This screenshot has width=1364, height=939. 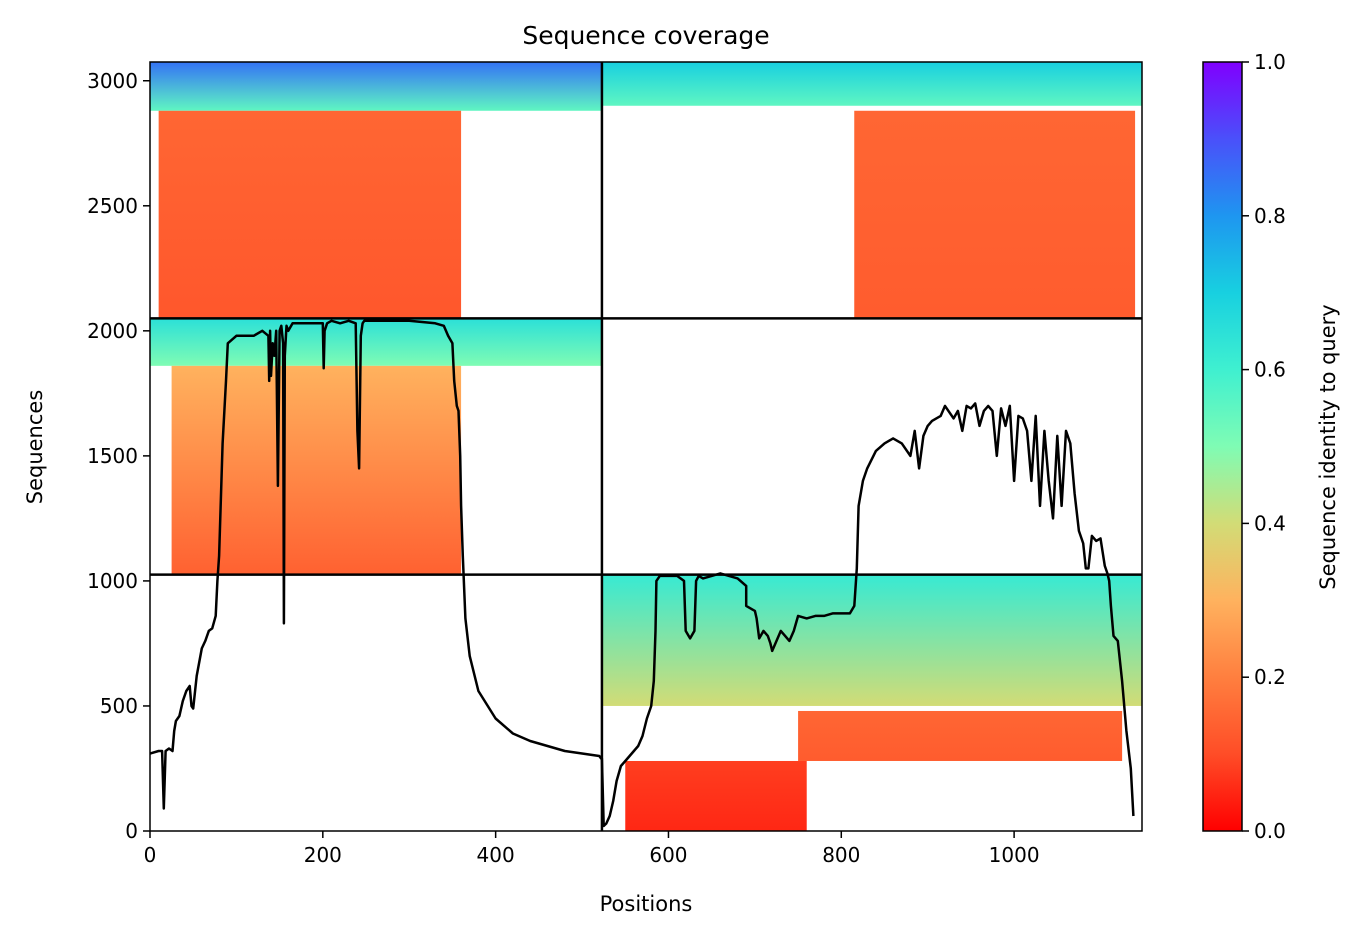 What do you see at coordinates (35, 447) in the screenshot?
I see `y-axis-label: Sequences` at bounding box center [35, 447].